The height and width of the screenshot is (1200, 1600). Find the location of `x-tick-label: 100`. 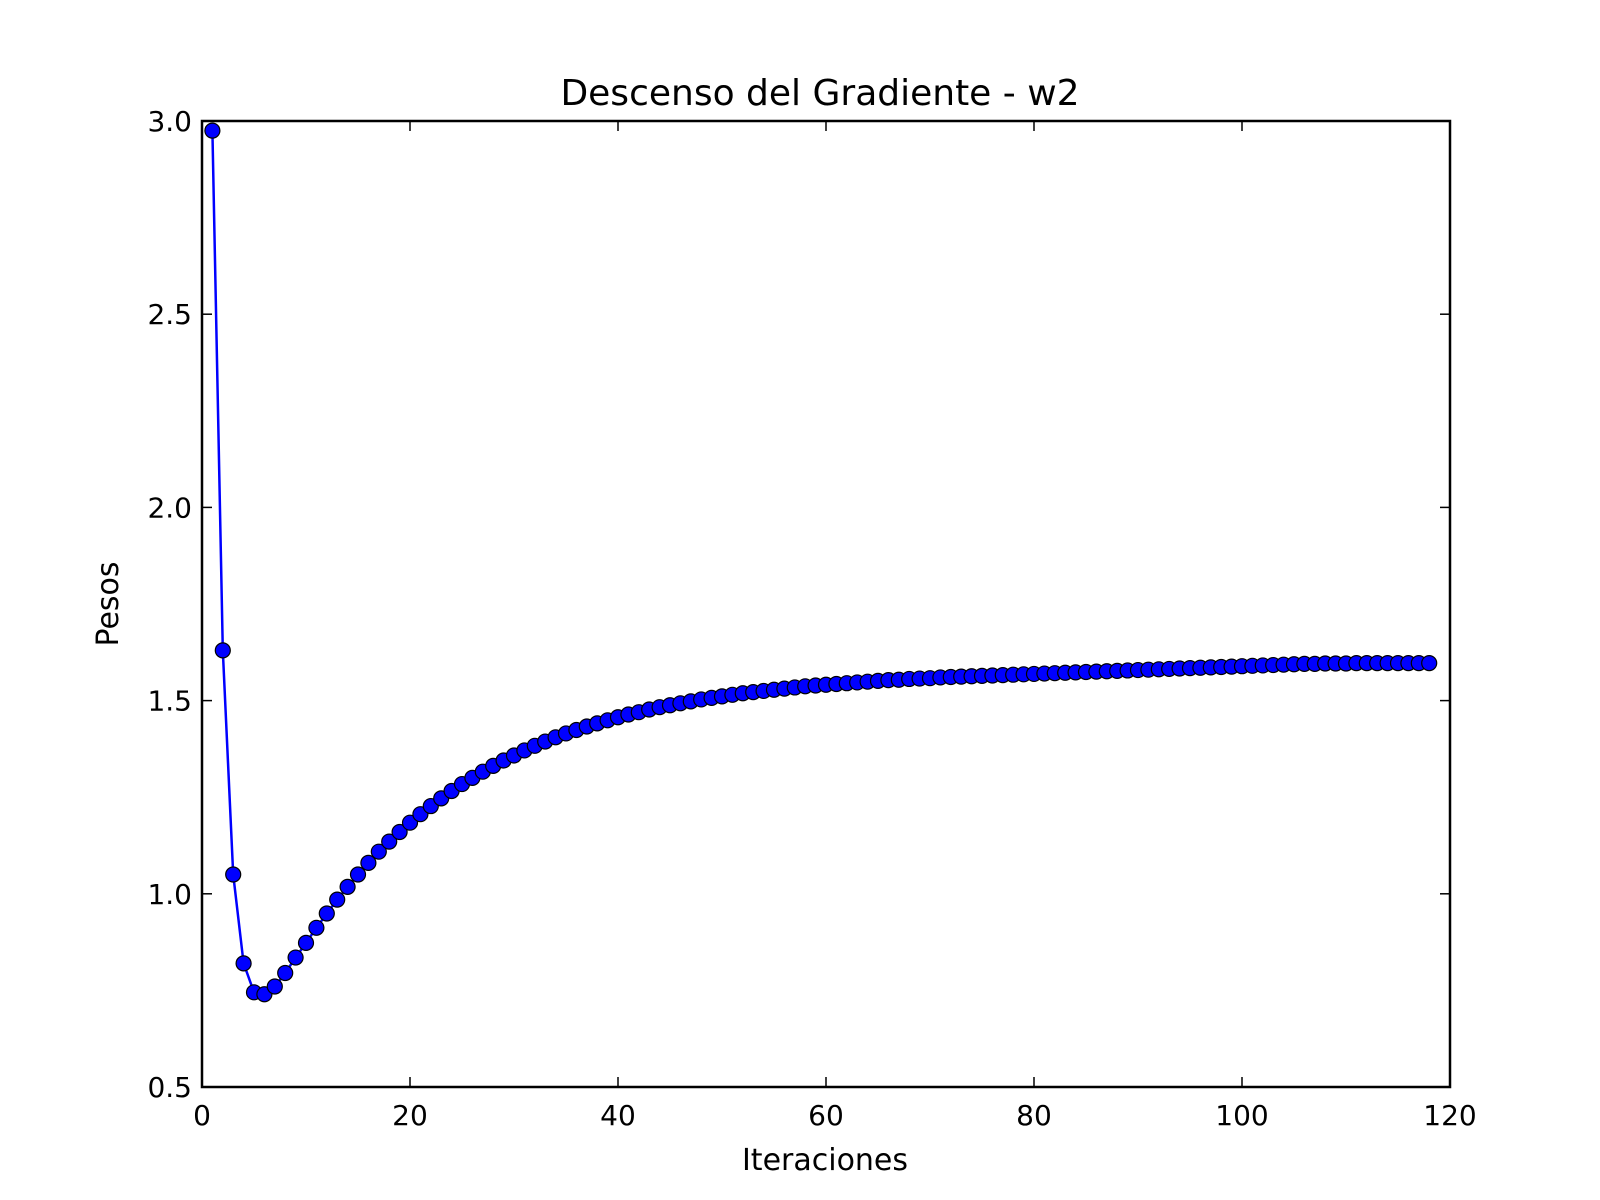

x-tick-label: 100 is located at coordinates (1241, 1115).